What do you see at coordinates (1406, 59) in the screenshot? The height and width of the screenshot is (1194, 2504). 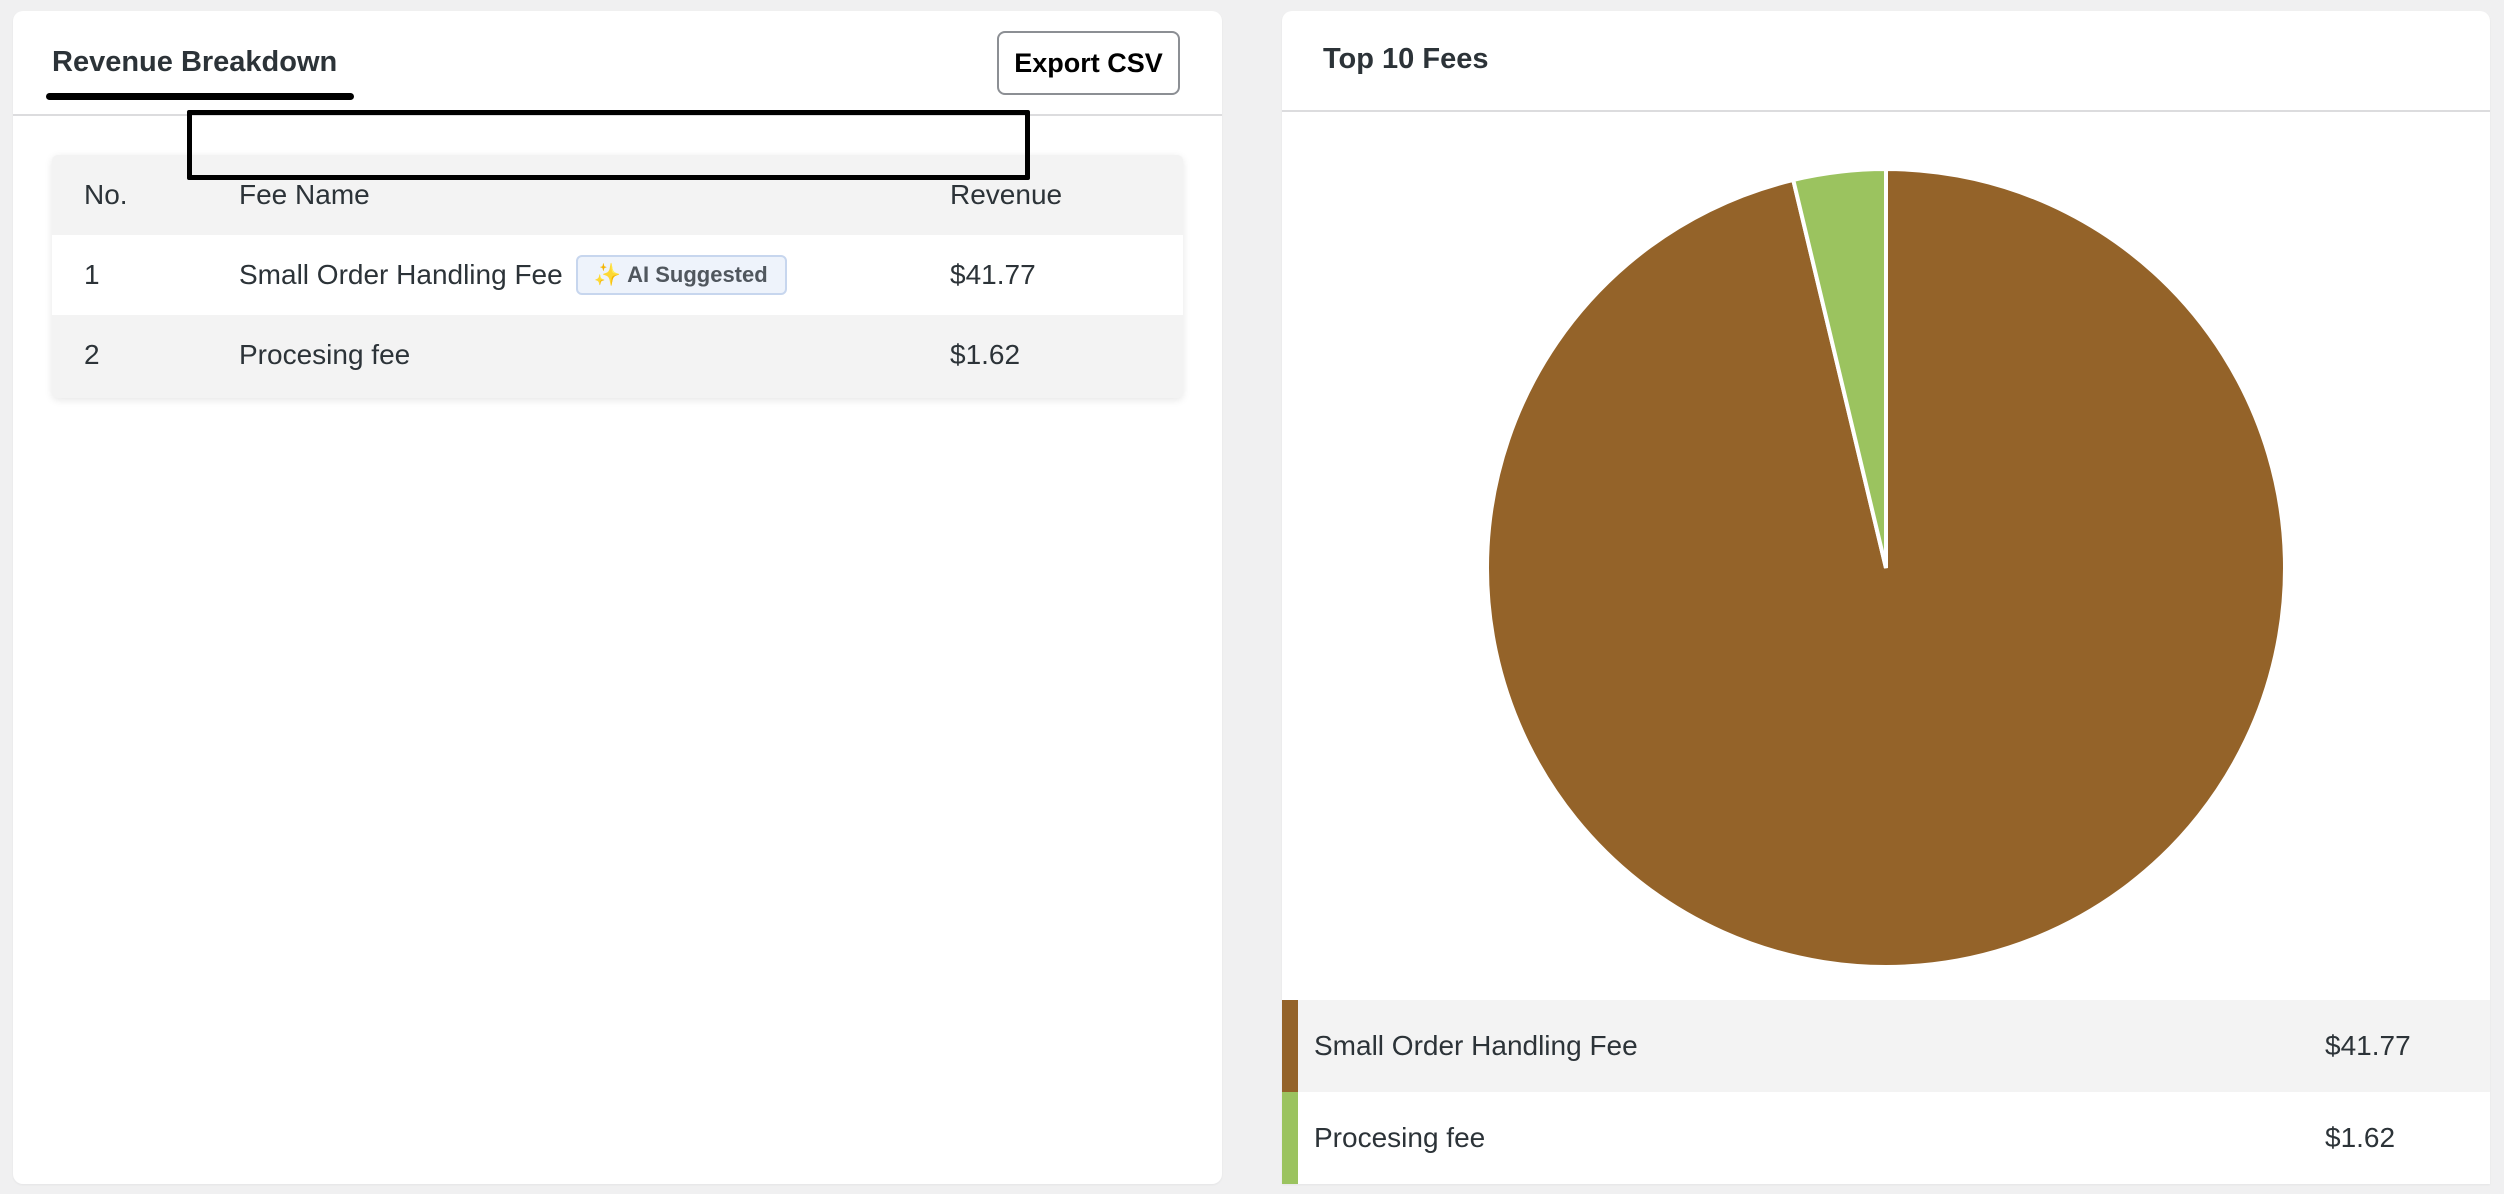 I see `chart-title: Top 10 Fees` at bounding box center [1406, 59].